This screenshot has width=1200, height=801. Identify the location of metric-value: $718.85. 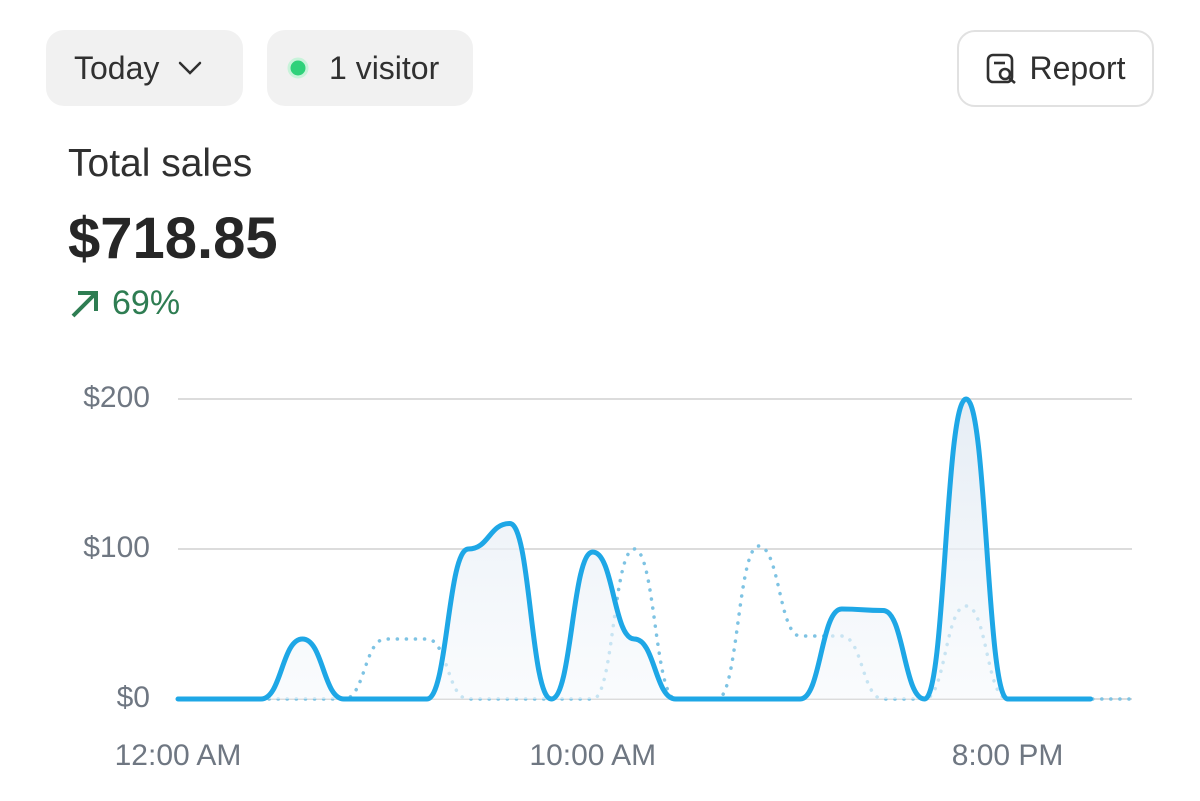
(173, 238).